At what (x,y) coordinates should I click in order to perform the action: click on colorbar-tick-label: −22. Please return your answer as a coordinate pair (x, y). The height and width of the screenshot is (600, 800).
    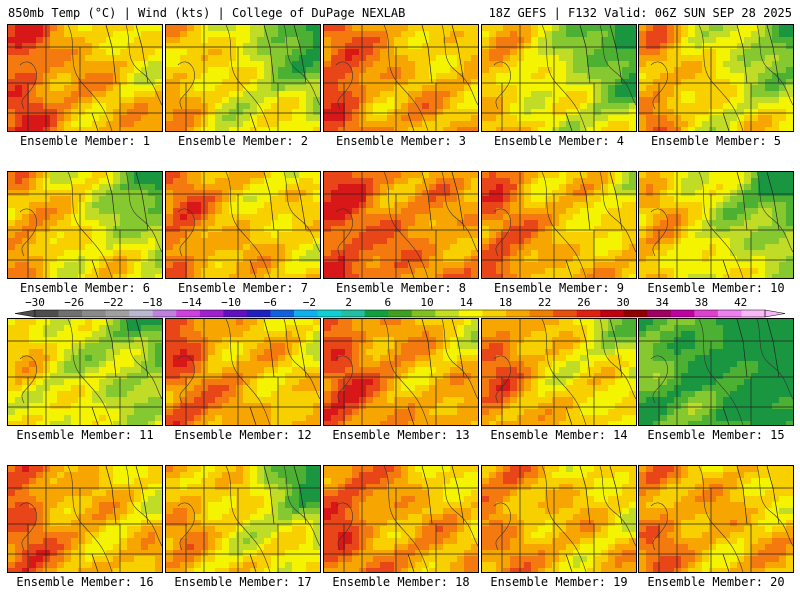
    Looking at the image, I should click on (113, 302).